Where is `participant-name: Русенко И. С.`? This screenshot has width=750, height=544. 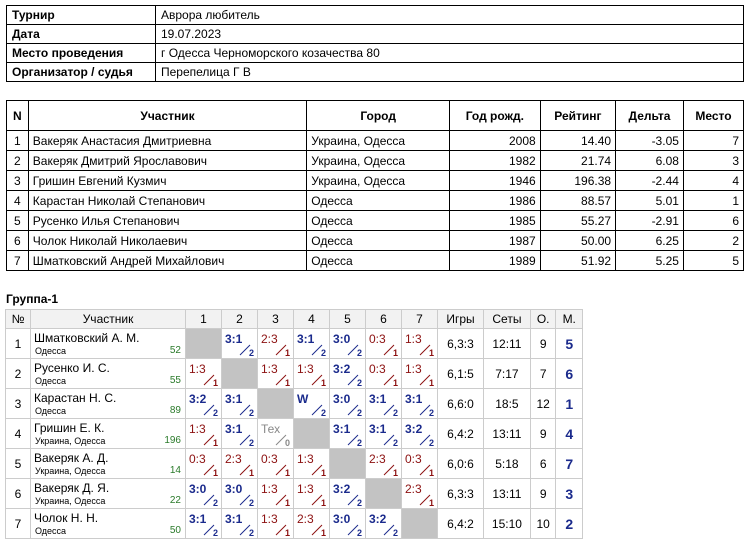 participant-name: Русенко И. С. is located at coordinates (72, 368).